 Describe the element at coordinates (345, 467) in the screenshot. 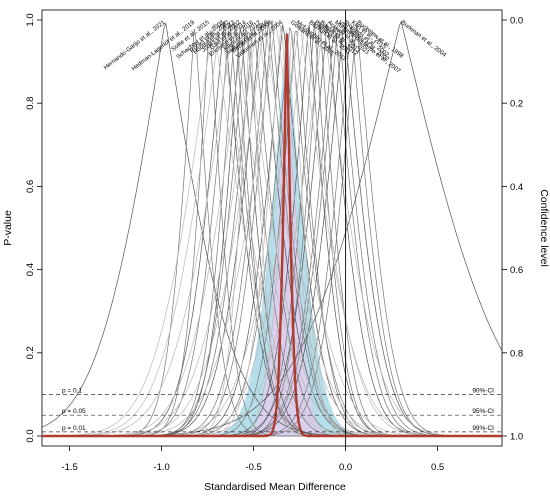

I see `x-tick-label: 0.0` at that location.